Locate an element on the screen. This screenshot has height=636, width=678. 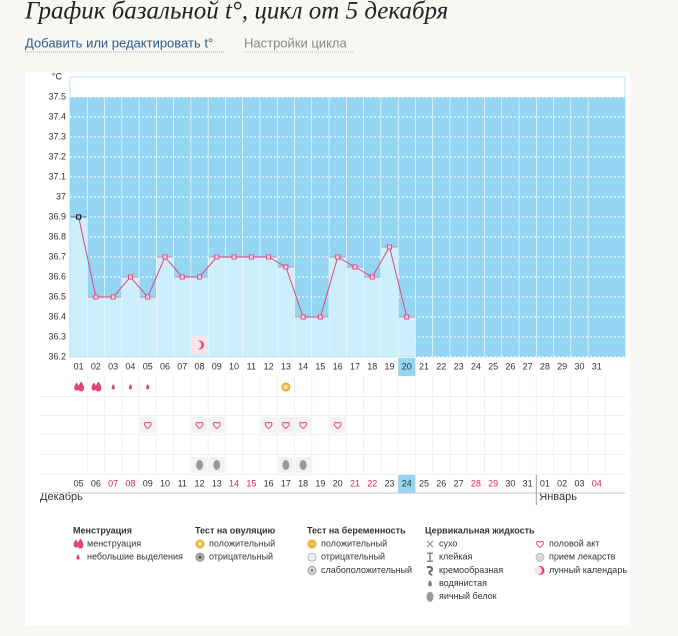
x-tick-label: 12 is located at coordinates (269, 366).